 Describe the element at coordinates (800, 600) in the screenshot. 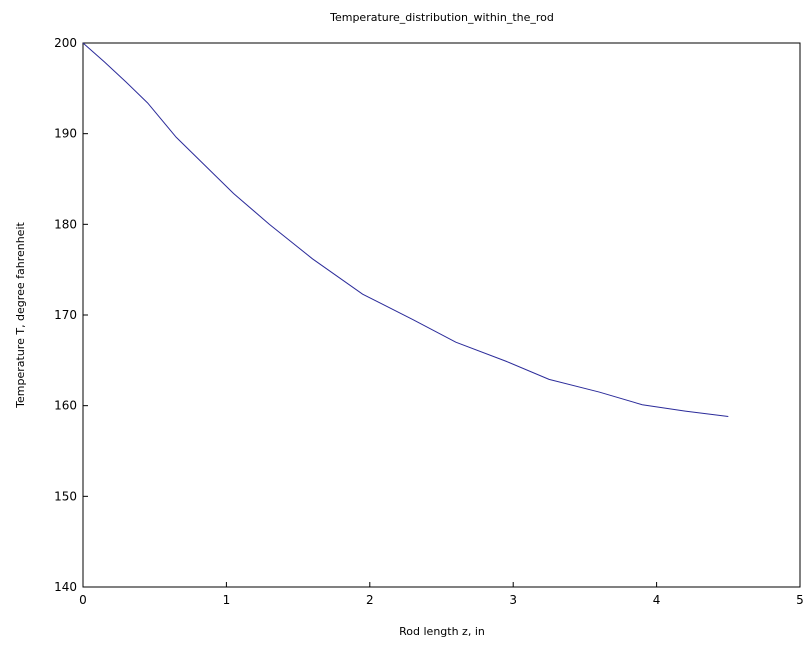

I see `x-tick-label: 5` at that location.